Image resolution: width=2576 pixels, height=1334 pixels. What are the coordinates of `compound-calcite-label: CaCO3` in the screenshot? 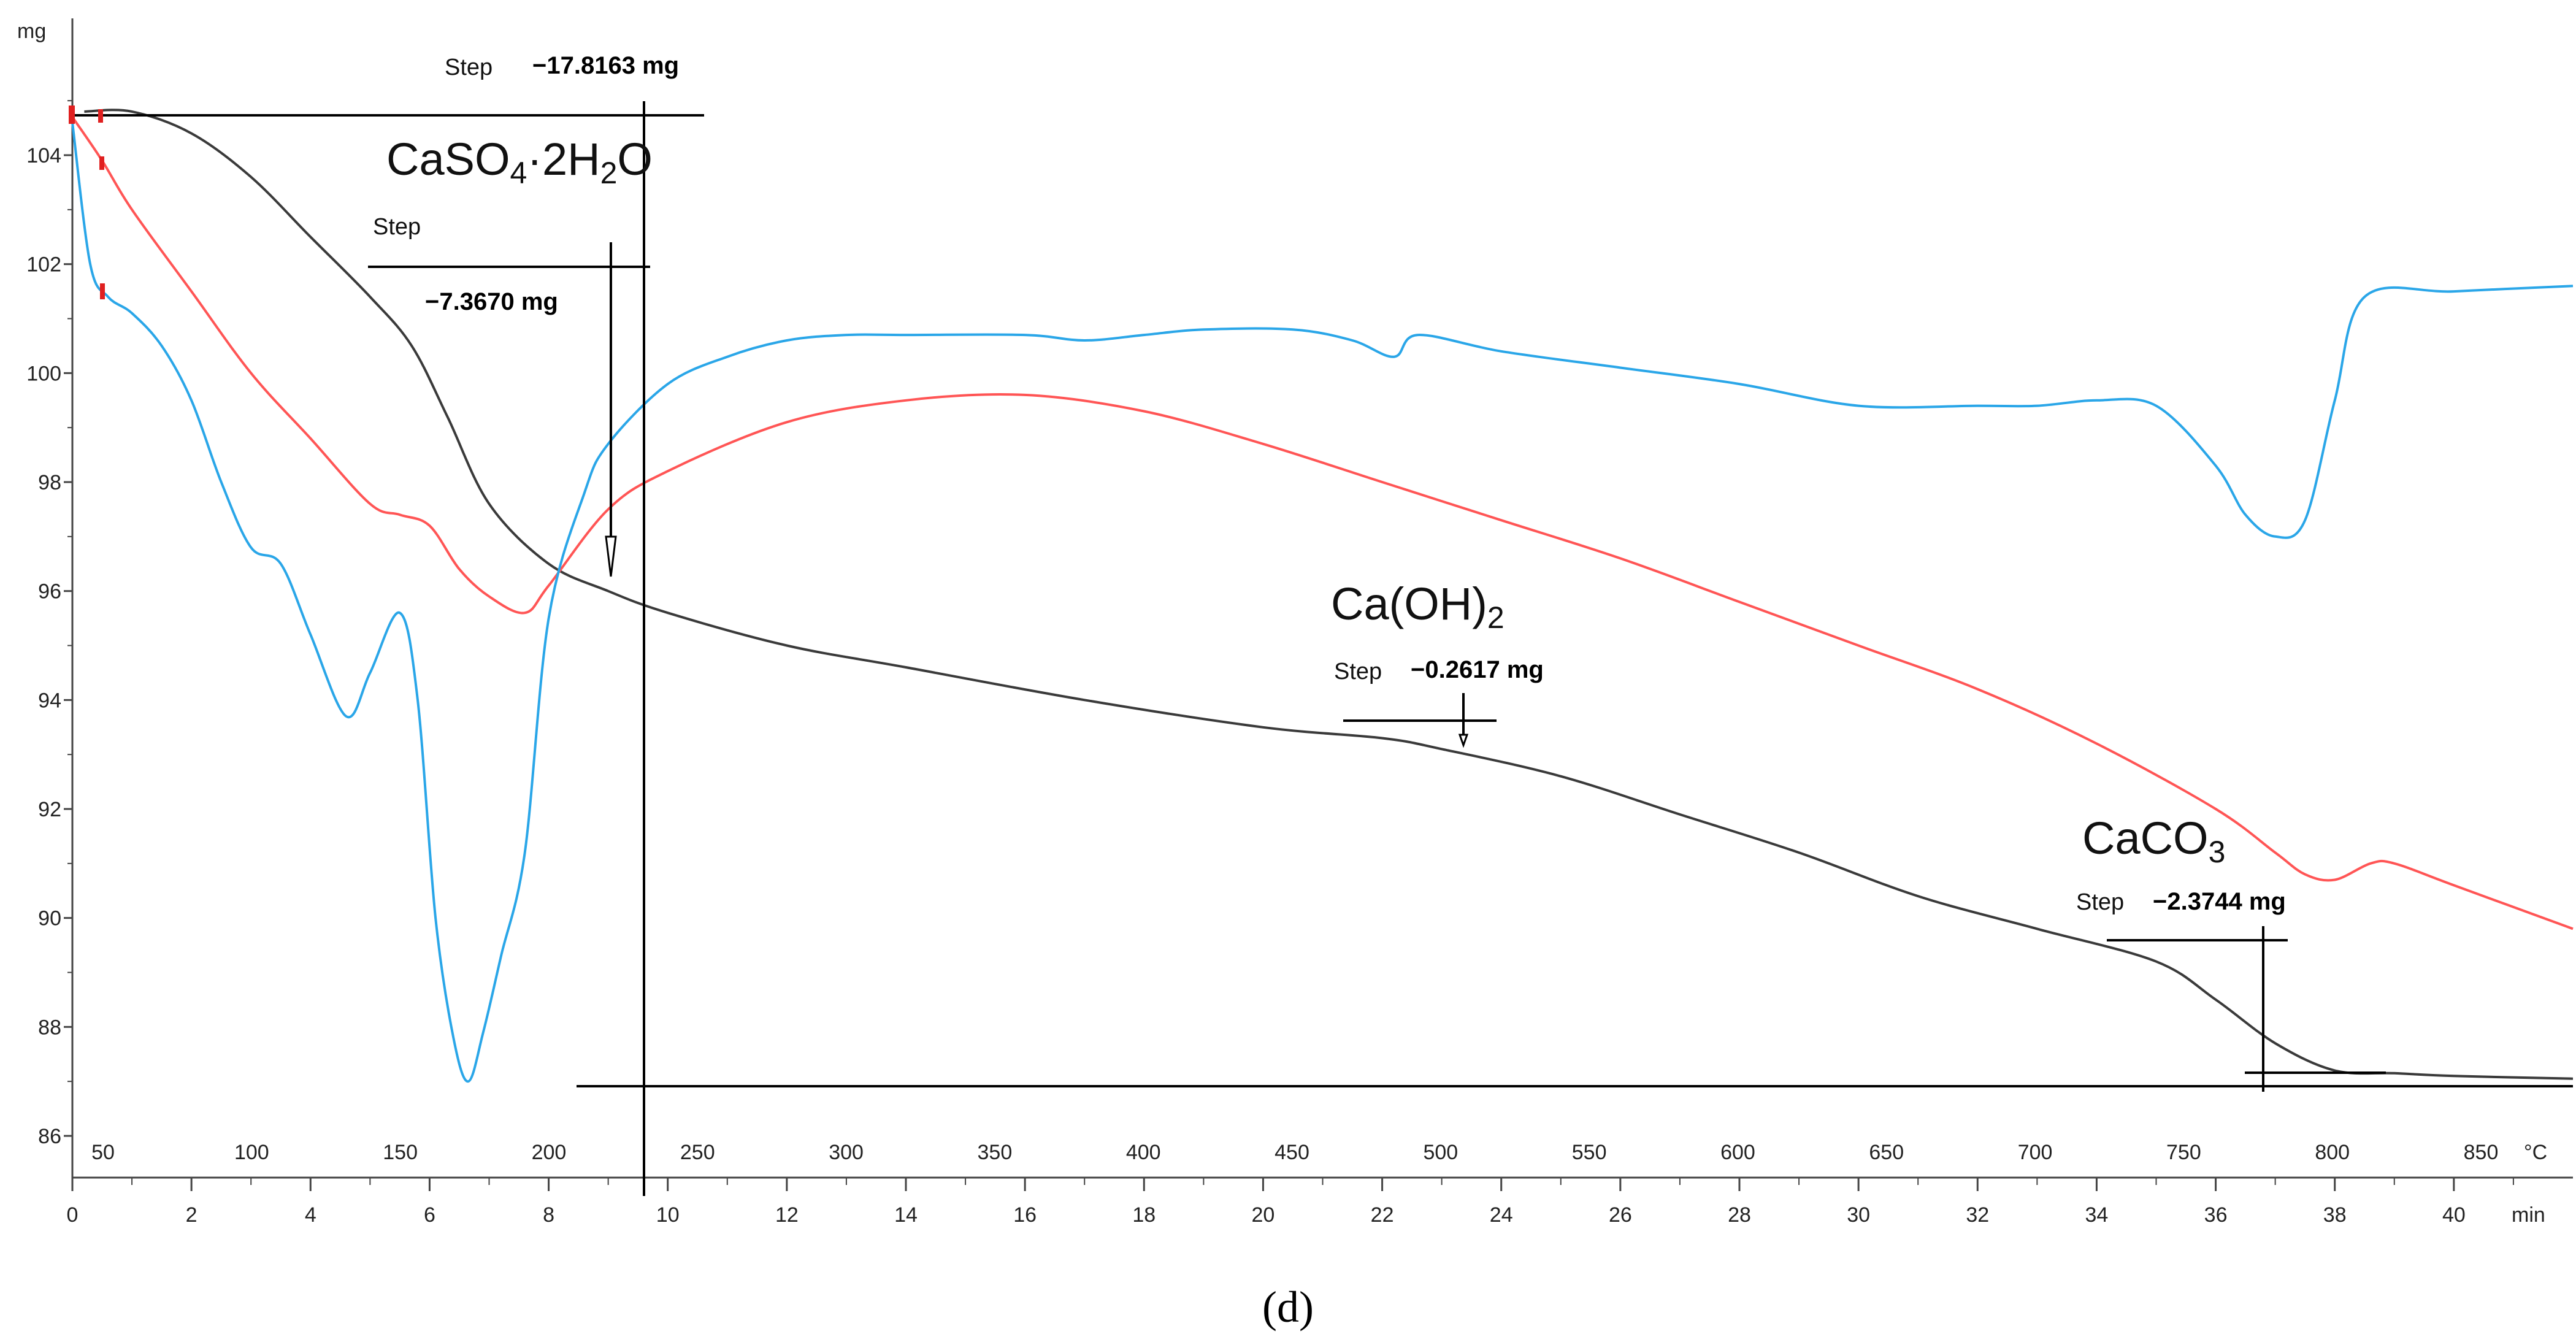 It's located at (2153, 841).